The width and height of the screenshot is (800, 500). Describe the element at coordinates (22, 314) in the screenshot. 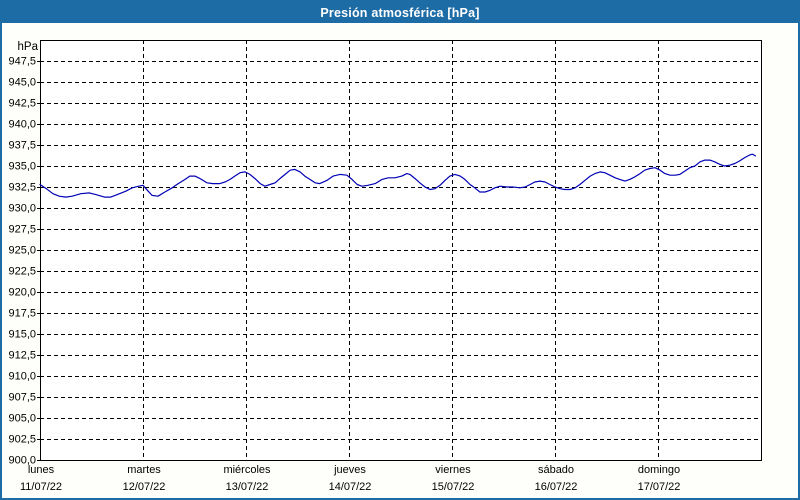

I see `y-axis-label: 917,5` at that location.